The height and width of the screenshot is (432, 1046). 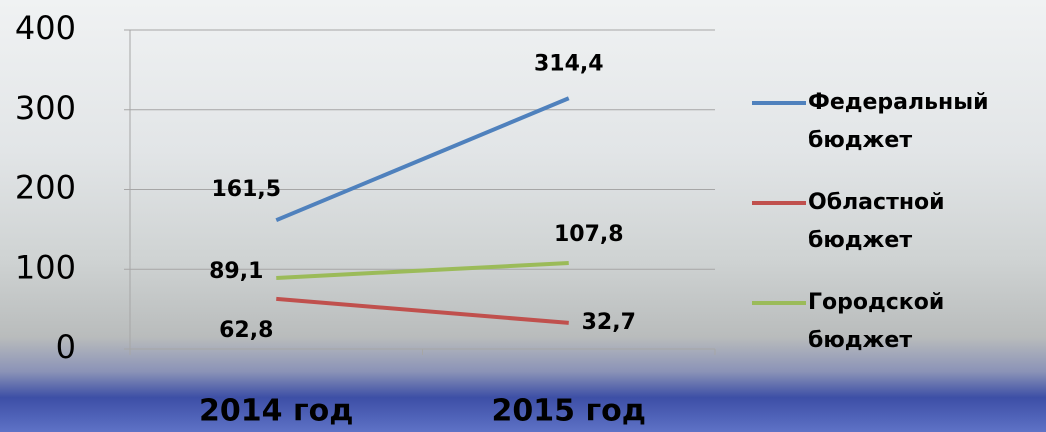 What do you see at coordinates (45, 108) in the screenshot?
I see `y-tick-label: 300` at bounding box center [45, 108].